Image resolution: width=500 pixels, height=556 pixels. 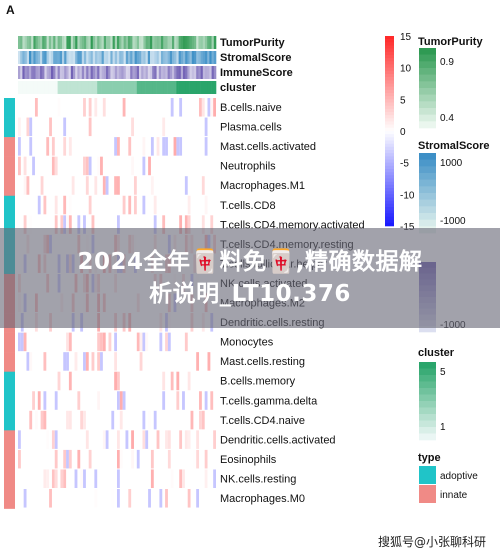 What do you see at coordinates (248, 167) in the screenshot?
I see `row-label: Neutrophils` at bounding box center [248, 167].